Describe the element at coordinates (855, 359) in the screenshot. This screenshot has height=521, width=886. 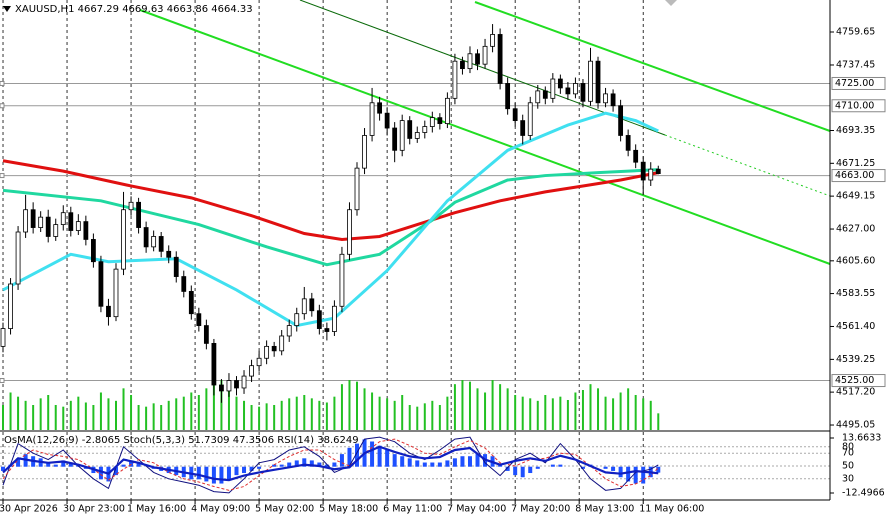
I see `y-tick-label: 4539.25` at that location.